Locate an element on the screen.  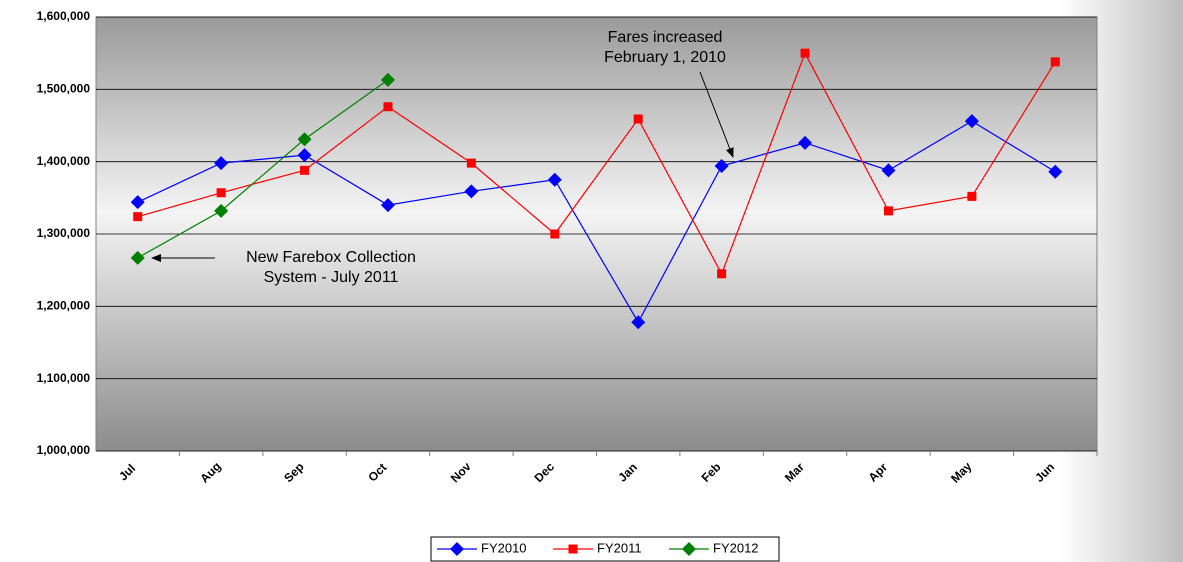
y-tick-label: 1,200,000 is located at coordinates (64, 306).